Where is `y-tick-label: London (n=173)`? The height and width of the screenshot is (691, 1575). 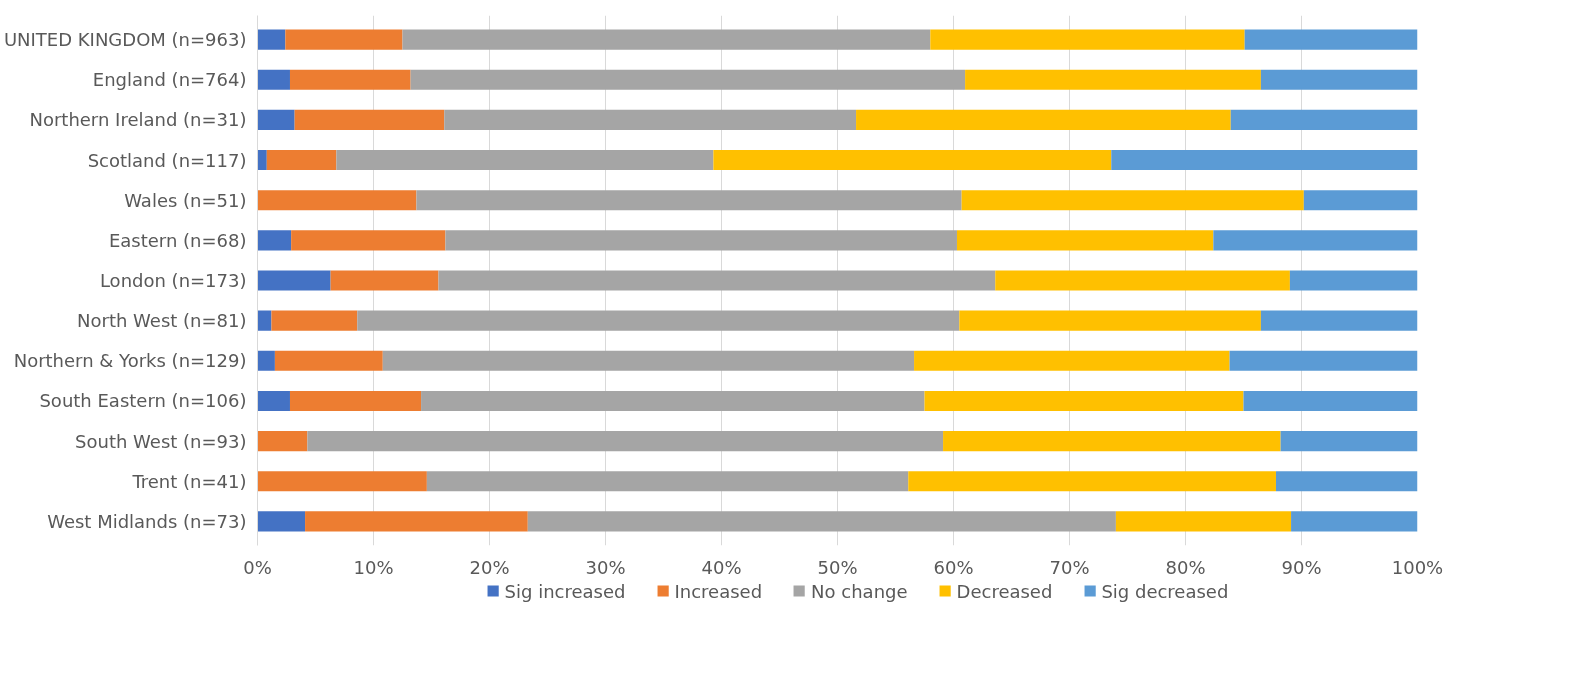
y-tick-label: London (n=173) is located at coordinates (173, 280).